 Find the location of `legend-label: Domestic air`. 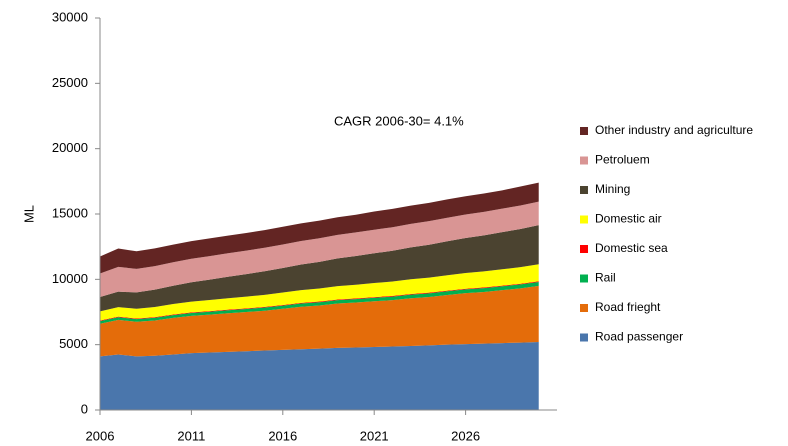

legend-label: Domestic air is located at coordinates (628, 219).